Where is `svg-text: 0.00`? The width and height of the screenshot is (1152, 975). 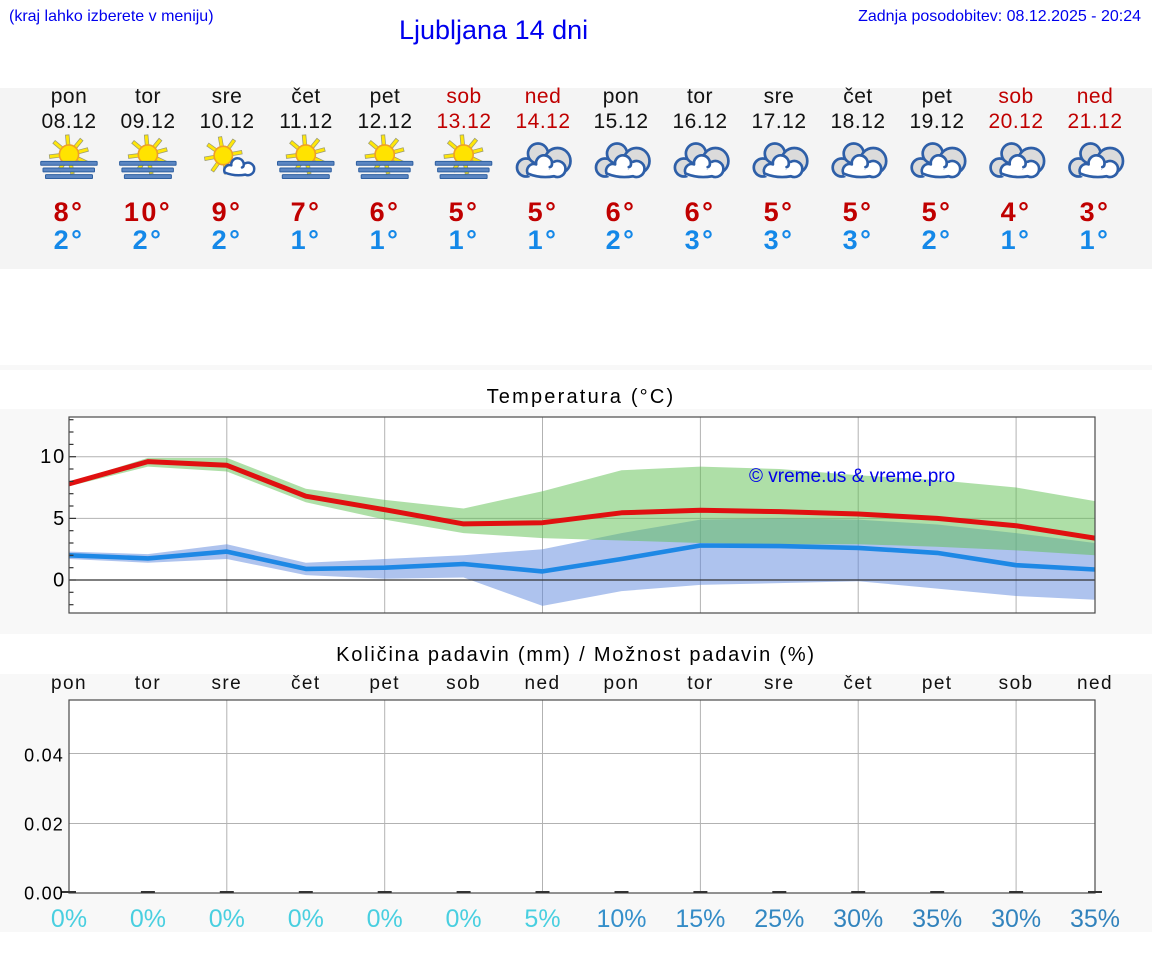 svg-text: 0.00 is located at coordinates (44, 894).